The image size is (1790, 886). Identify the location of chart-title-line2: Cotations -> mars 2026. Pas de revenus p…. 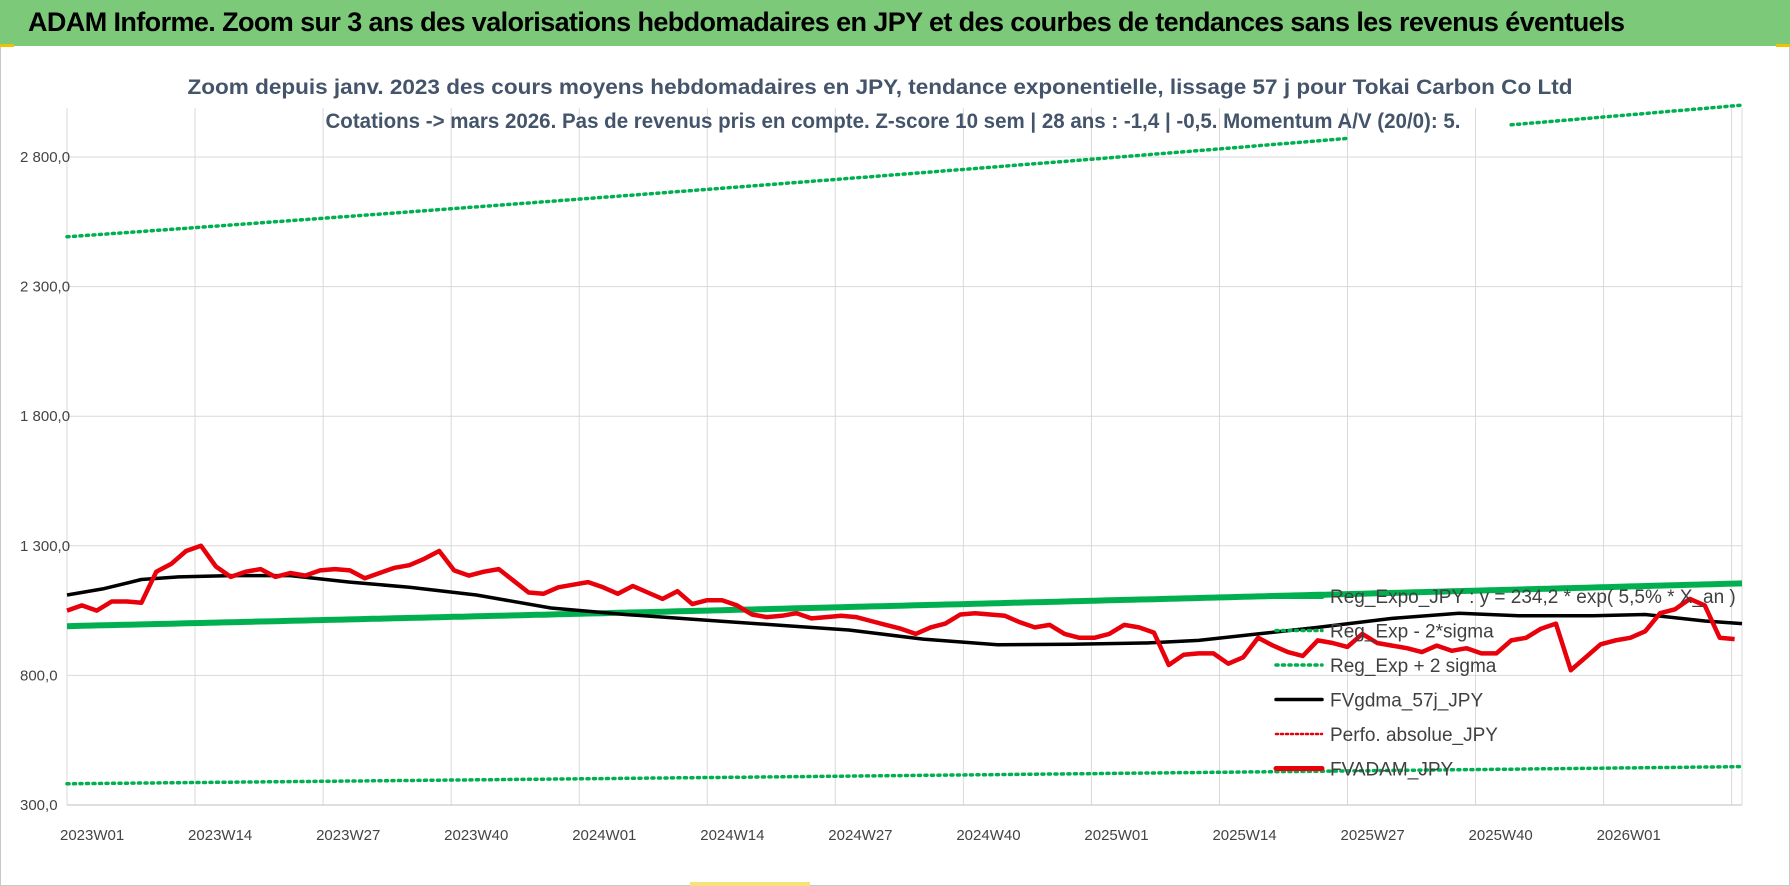
(893, 121).